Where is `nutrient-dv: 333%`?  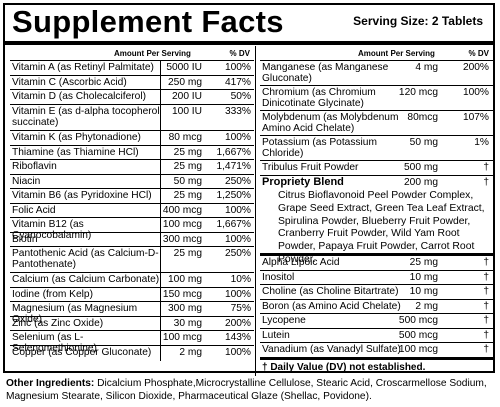
nutrient-dv: 333% is located at coordinates (237, 111).